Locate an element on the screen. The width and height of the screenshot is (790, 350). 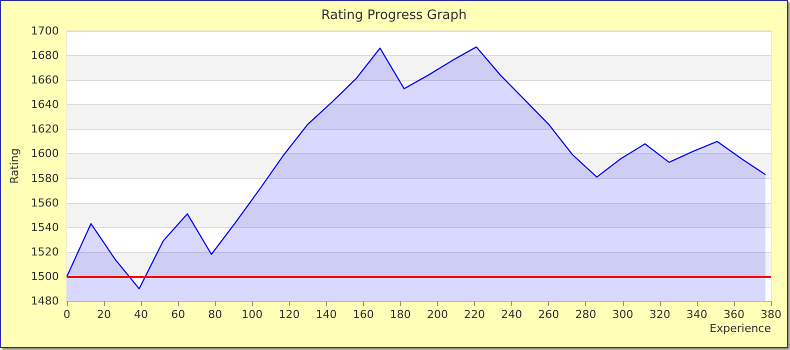
x-tick-label: 120 is located at coordinates (289, 314).